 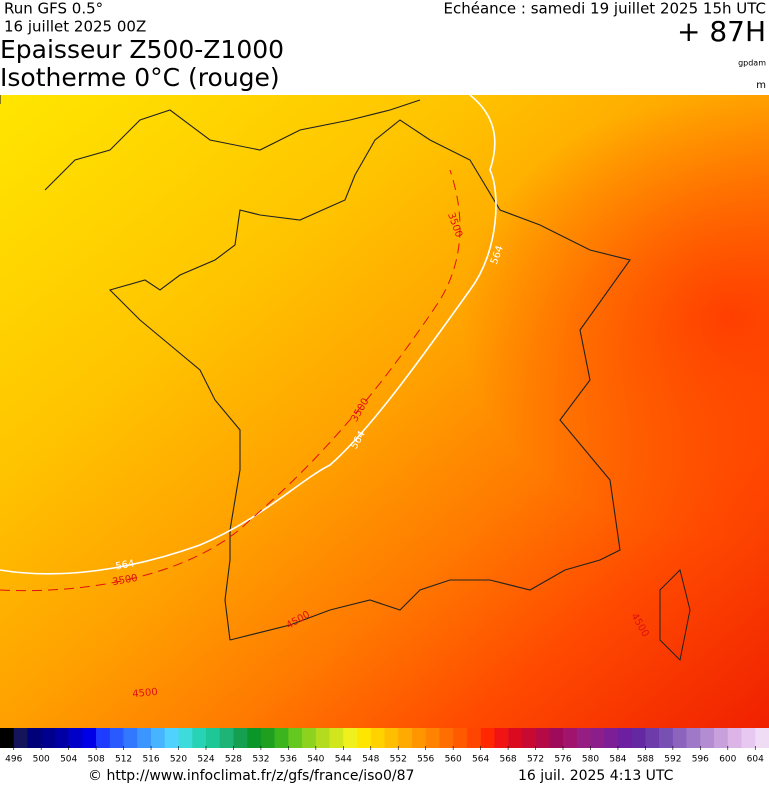 I want to click on contour-label: 3500, so click(x=125, y=580).